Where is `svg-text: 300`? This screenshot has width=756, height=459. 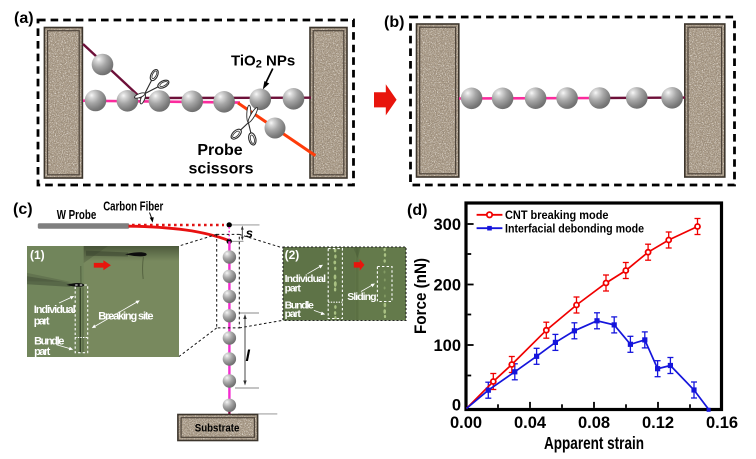
svg-text: 300 is located at coordinates (447, 225).